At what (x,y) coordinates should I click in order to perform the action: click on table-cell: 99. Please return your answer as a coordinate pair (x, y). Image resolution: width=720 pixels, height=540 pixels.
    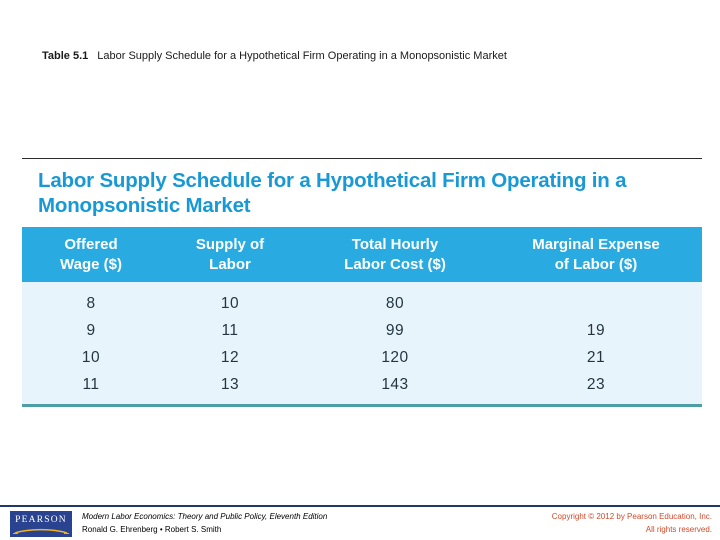
    Looking at the image, I should click on (395, 330).